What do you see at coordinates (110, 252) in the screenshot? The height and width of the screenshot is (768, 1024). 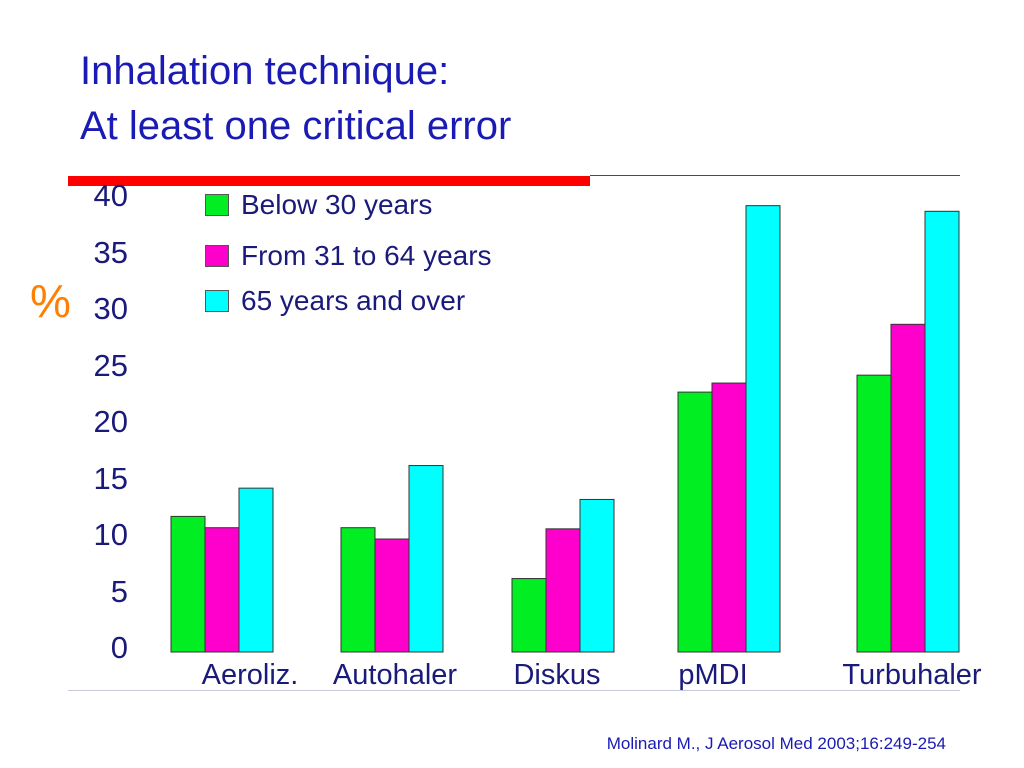 I see `y-tick-label: 35` at bounding box center [110, 252].